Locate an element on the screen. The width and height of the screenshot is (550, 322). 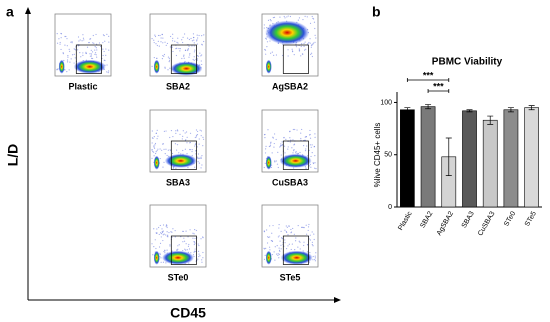
y-axis-label: %live CD45+ cells is located at coordinates (377, 155).